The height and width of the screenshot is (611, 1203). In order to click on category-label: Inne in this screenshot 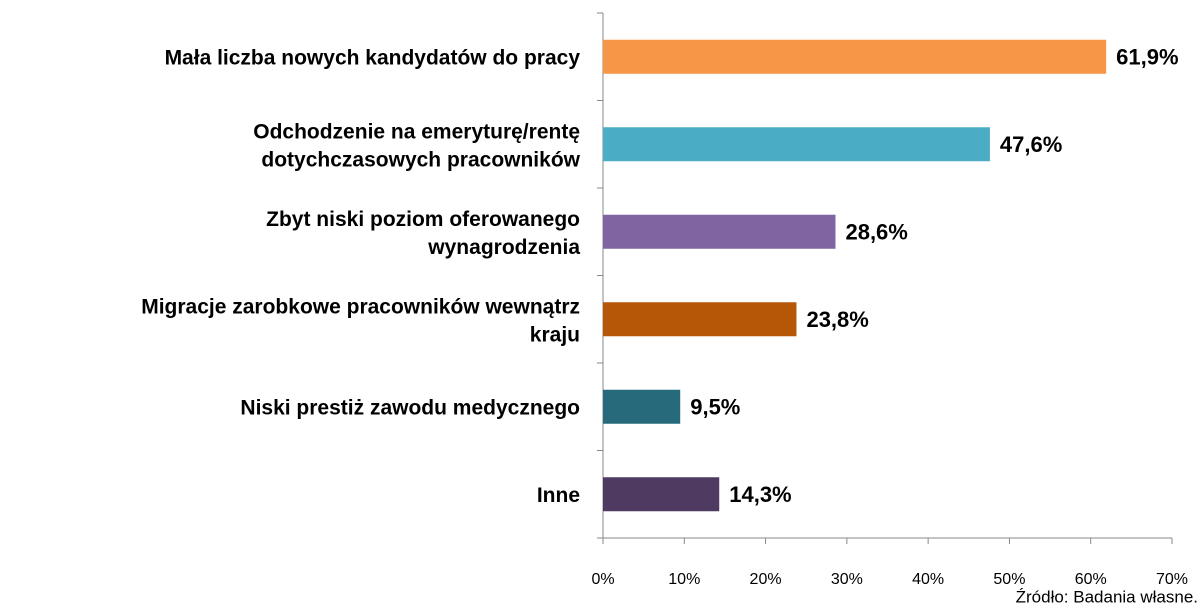, I will do `click(558, 495)`.